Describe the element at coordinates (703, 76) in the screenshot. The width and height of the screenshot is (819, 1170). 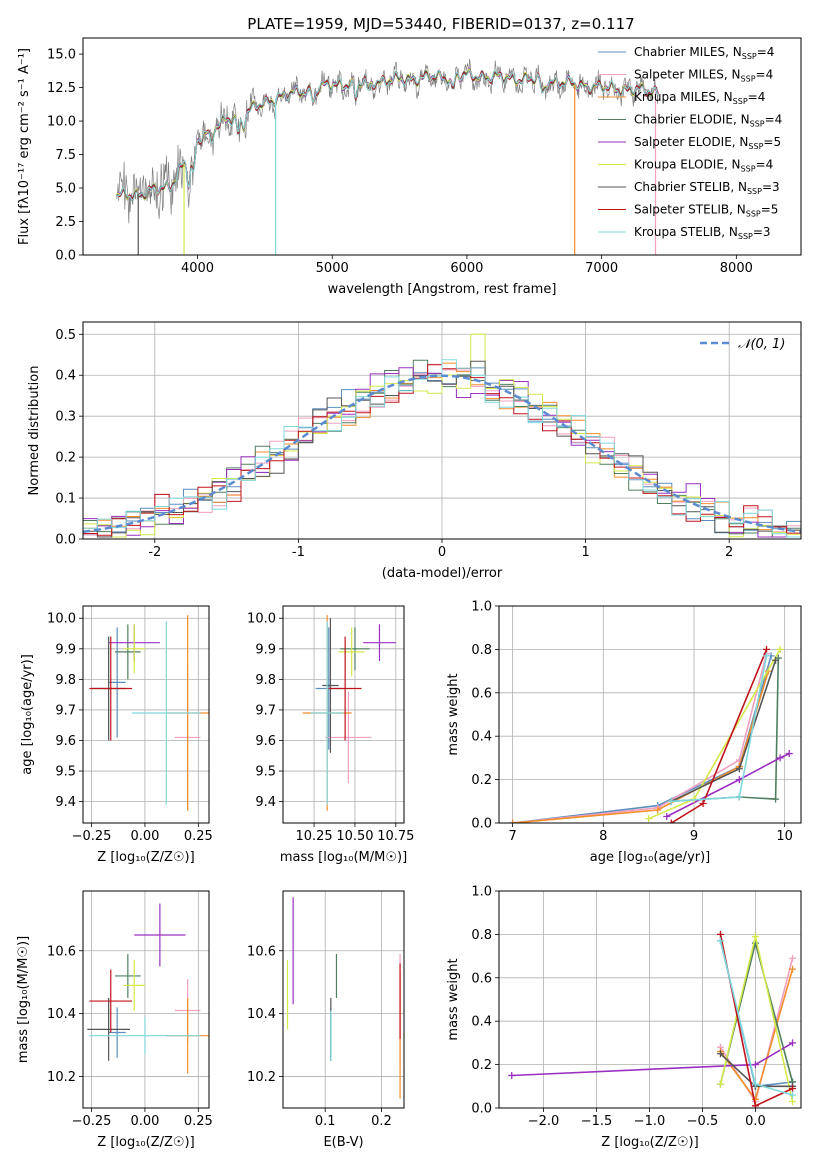
I see `legend-entry: Salpeter MILES, NSSP=4` at that location.